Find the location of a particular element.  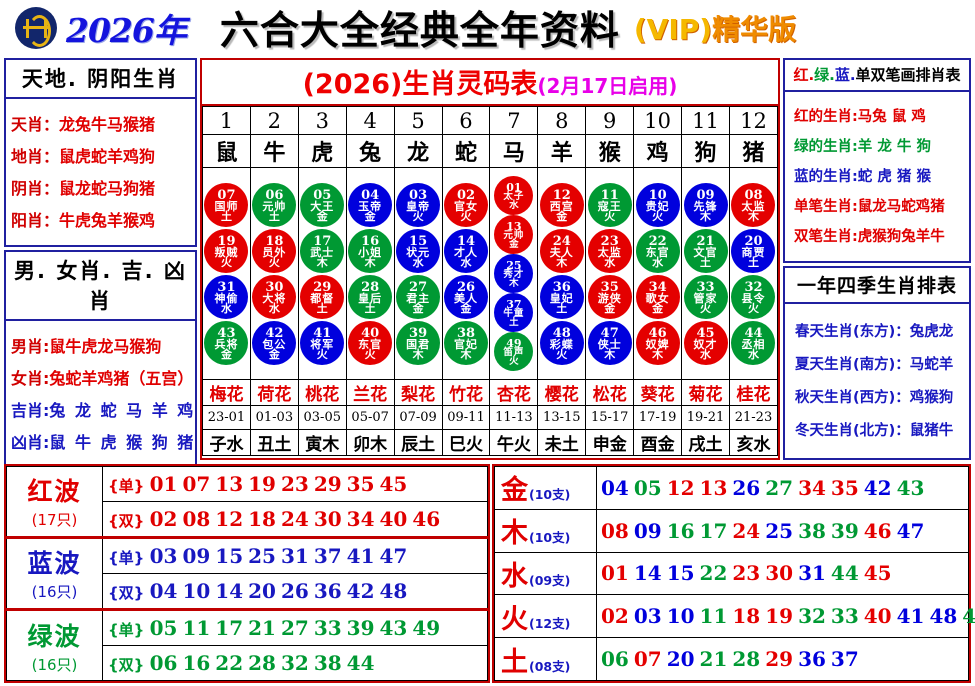

number-ball: 48 彩蝶火 is located at coordinates (561, 342).